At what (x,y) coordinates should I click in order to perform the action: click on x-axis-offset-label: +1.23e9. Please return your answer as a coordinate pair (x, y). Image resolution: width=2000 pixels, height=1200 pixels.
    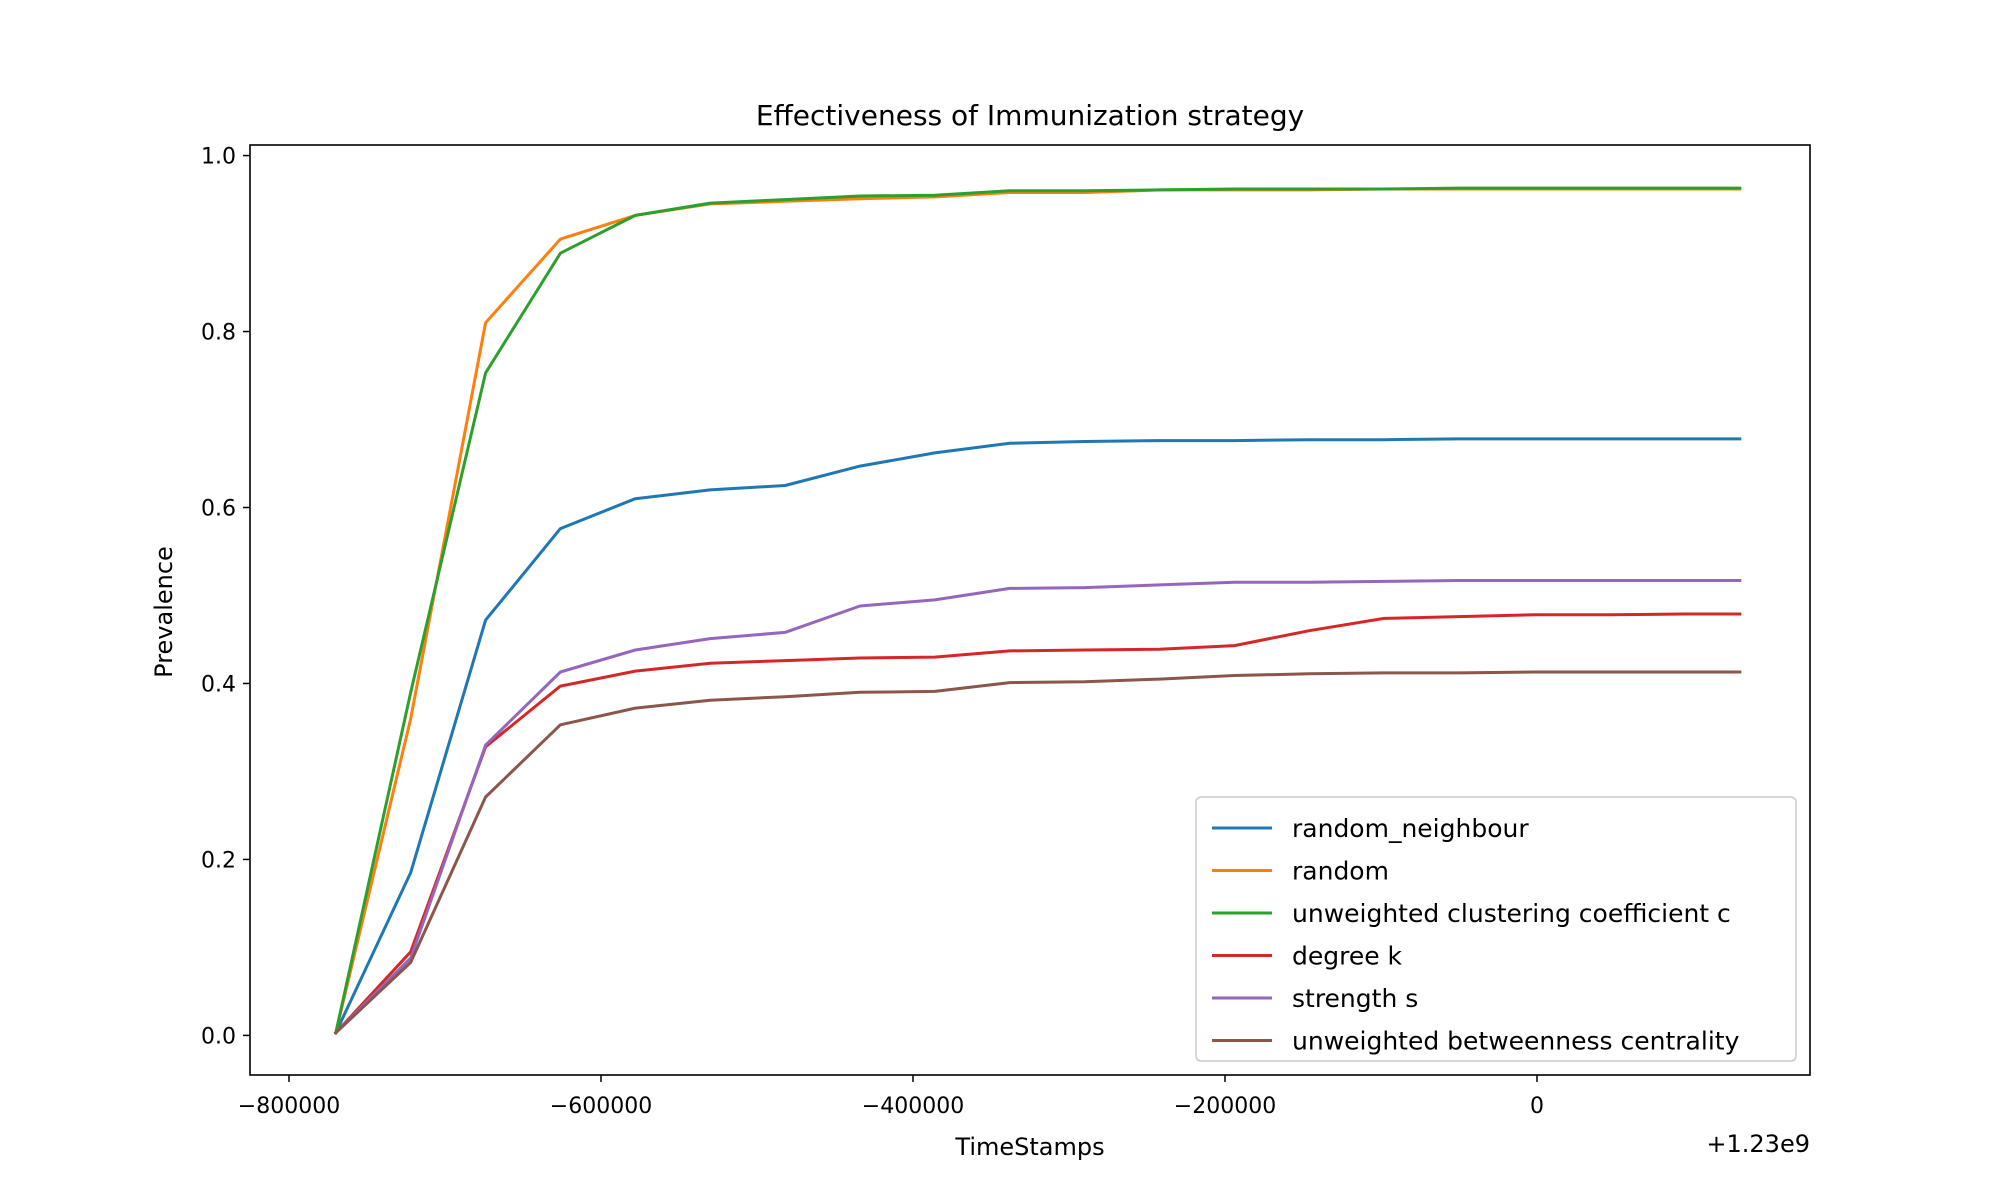
    Looking at the image, I should click on (1758, 1144).